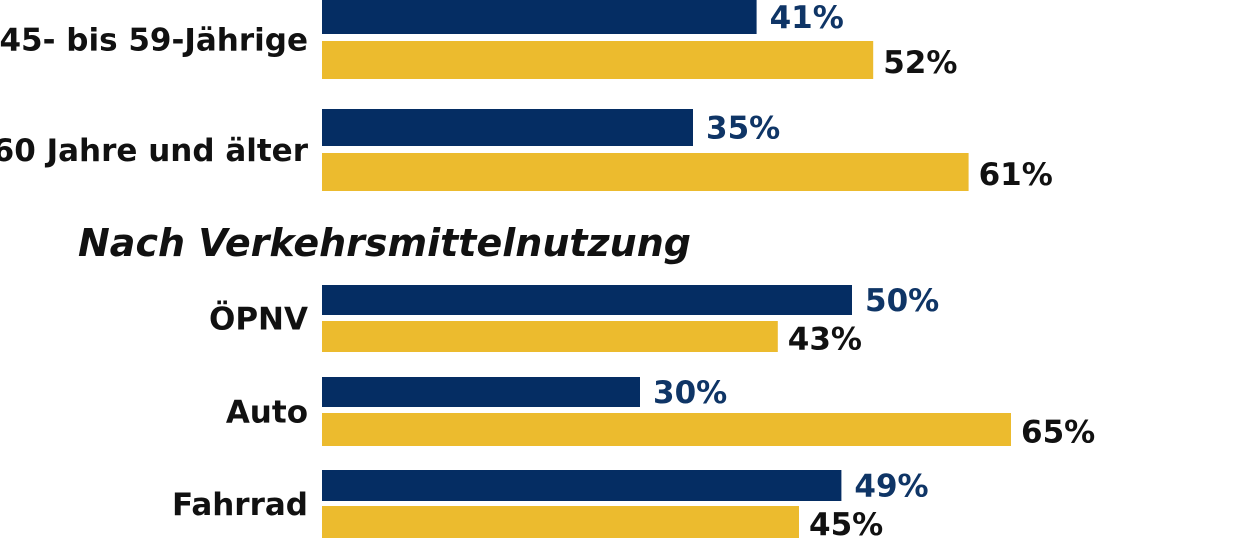 This screenshot has width=1241, height=558. What do you see at coordinates (690, 393) in the screenshot?
I see `data-label-series-1: 30%` at bounding box center [690, 393].